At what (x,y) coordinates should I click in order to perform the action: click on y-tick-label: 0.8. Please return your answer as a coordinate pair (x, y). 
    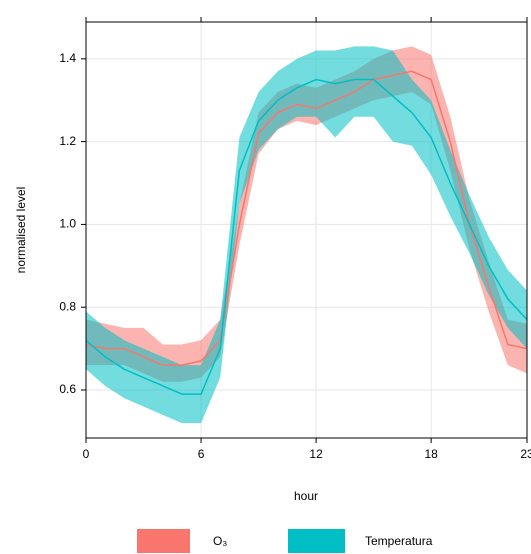
    Looking at the image, I should click on (67, 306).